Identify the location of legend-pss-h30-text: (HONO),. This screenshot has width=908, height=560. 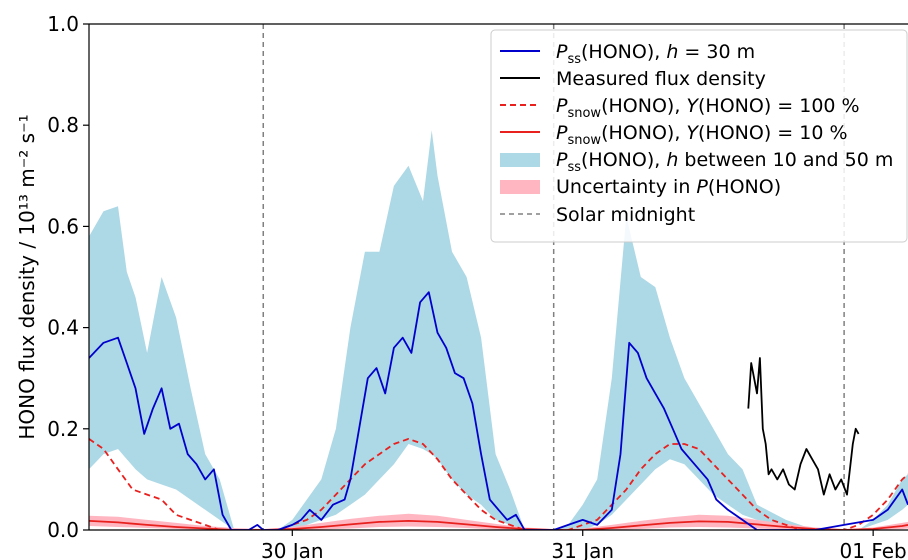
(623, 52).